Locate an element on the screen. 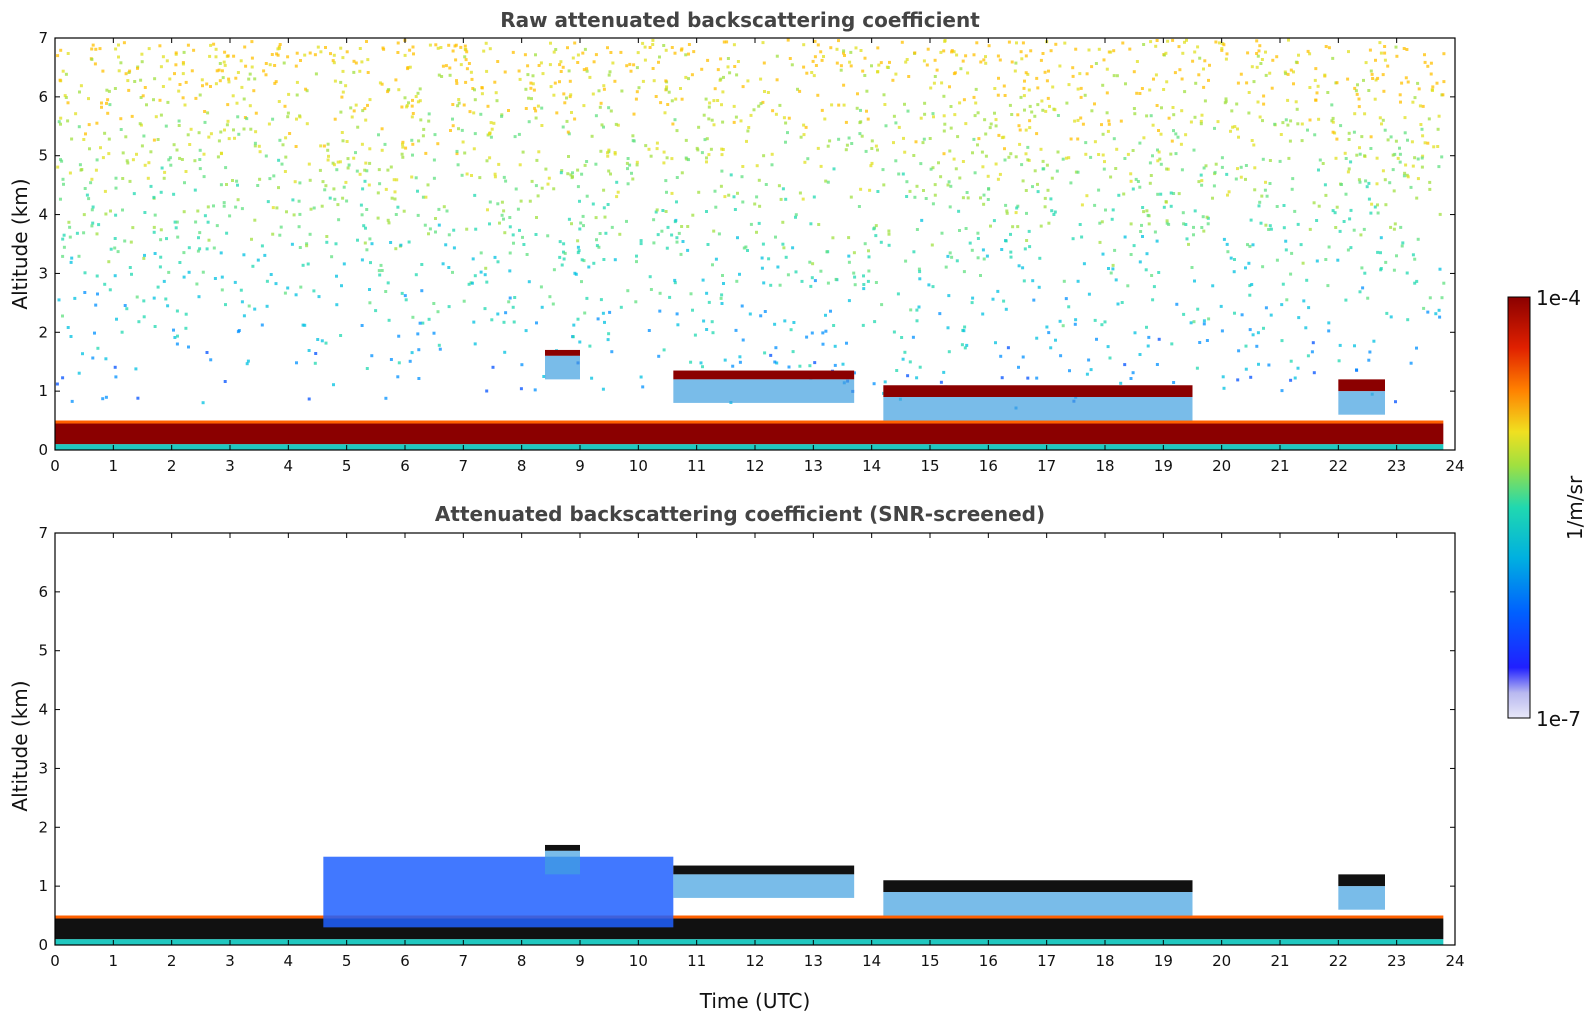 This screenshot has height=1020, width=1595. x-tick-label: 18 is located at coordinates (1104, 961).